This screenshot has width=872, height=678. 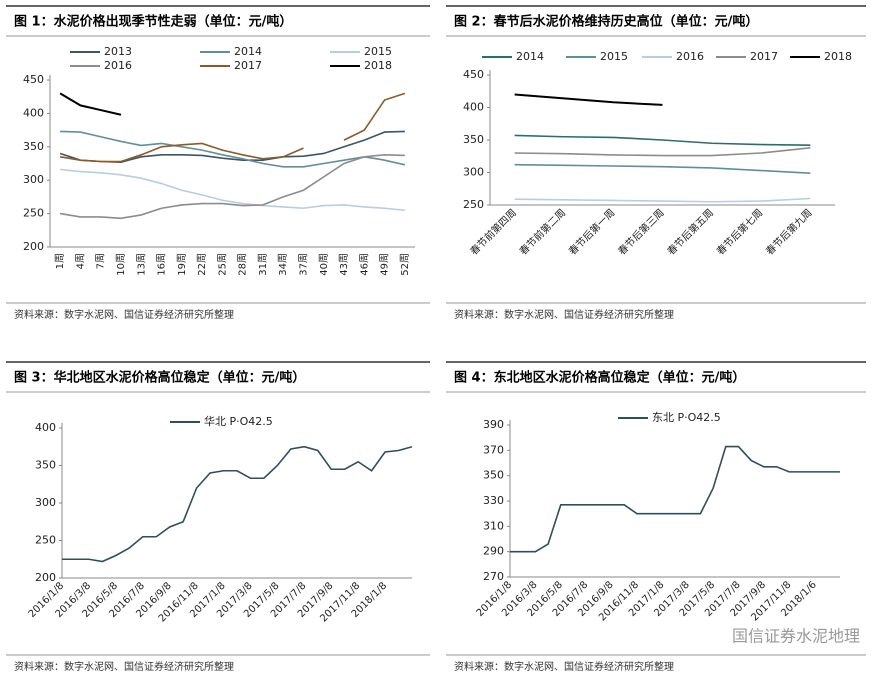 What do you see at coordinates (162, 264) in the screenshot?
I see `x-tick-label: 16周` at bounding box center [162, 264].